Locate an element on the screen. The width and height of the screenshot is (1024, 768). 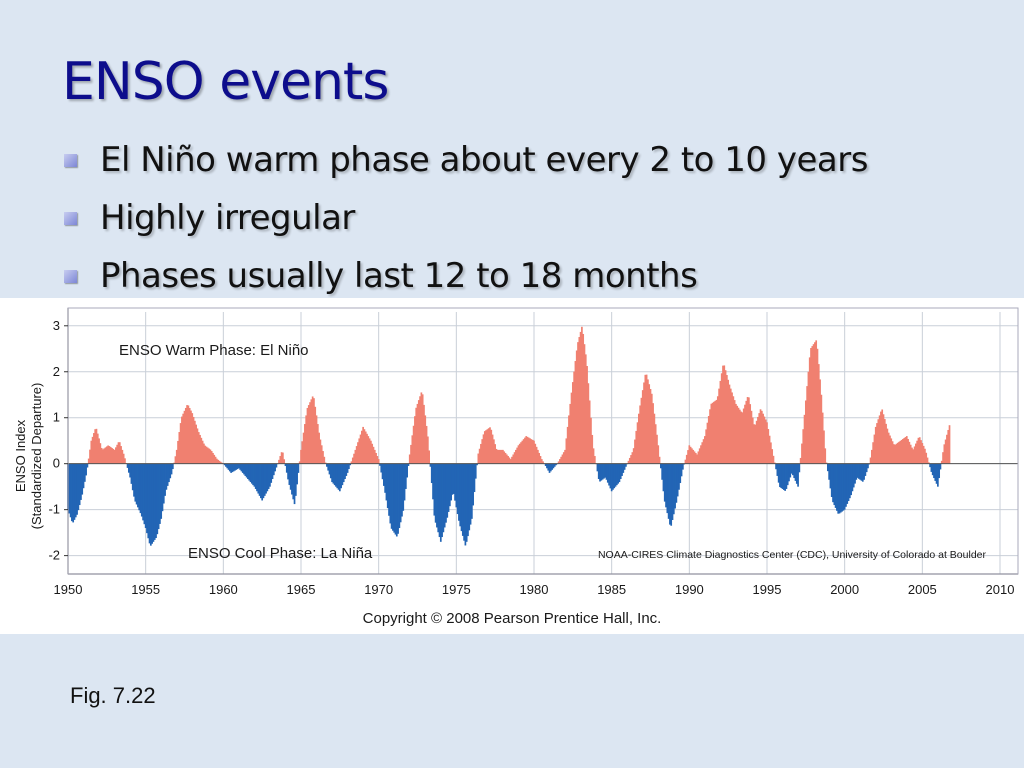
x-tick-label: 1950 is located at coordinates (68, 589).